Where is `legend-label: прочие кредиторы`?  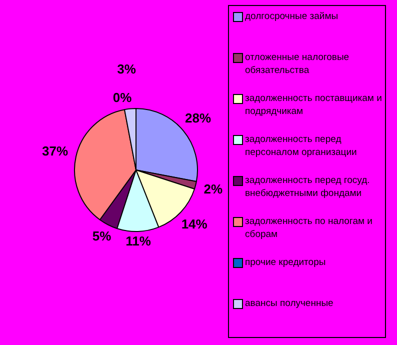
legend-label: прочие кредиторы is located at coordinates (285, 262).